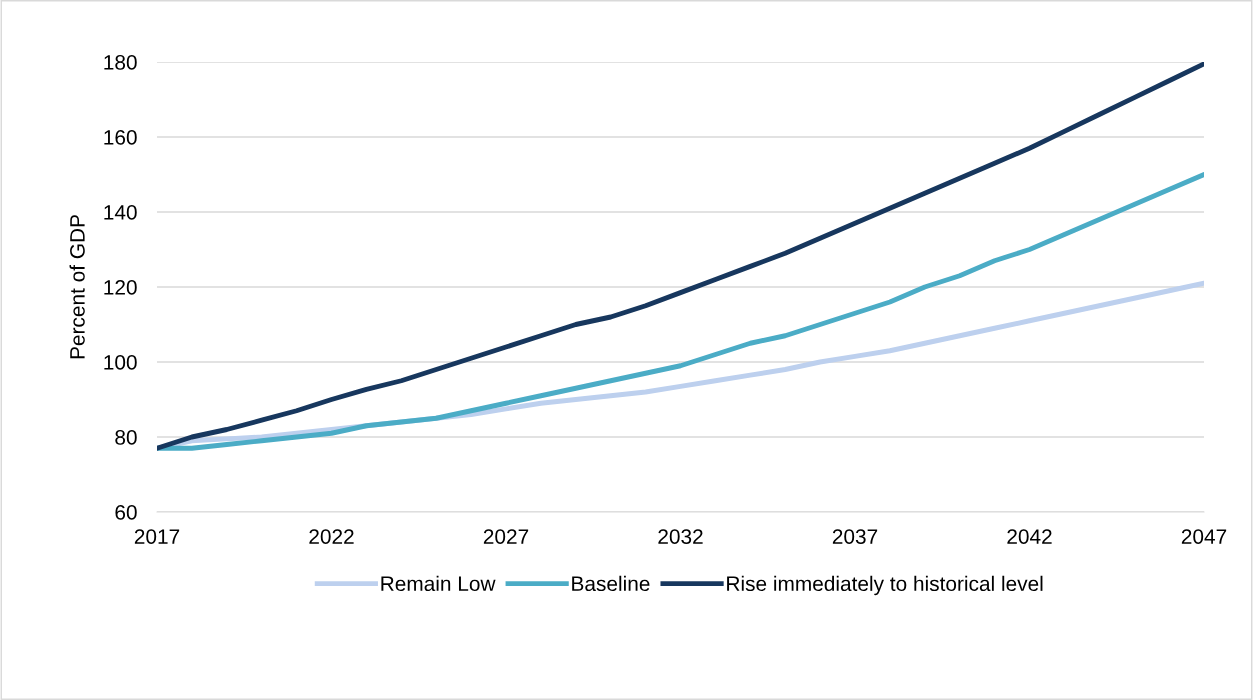 The height and width of the screenshot is (700, 1253). I want to click on x-tick-label: 2047, so click(1204, 536).